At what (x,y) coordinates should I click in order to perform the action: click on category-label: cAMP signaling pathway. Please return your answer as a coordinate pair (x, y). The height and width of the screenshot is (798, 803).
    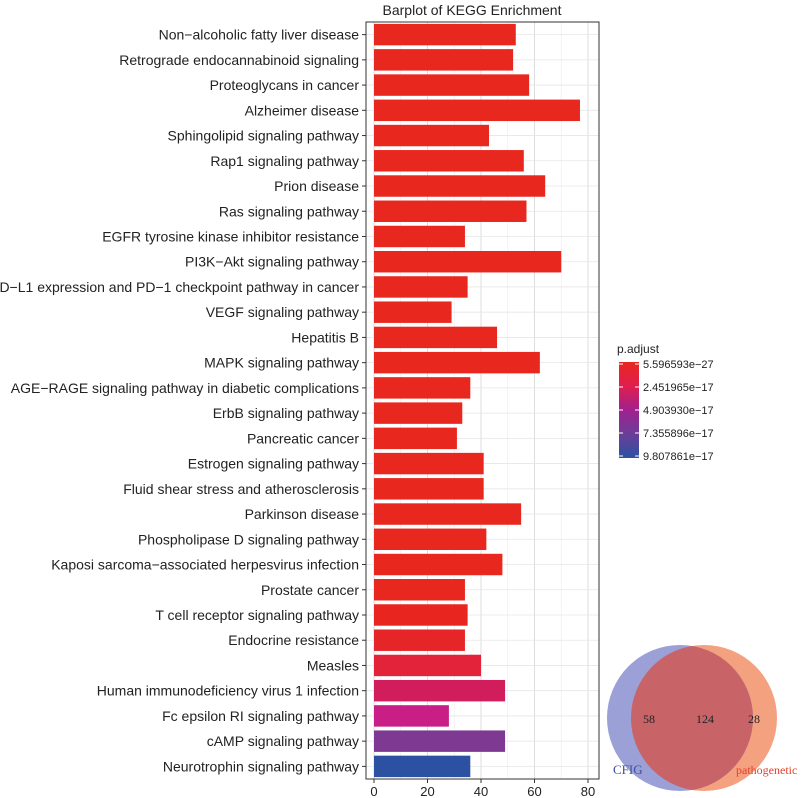
    Looking at the image, I should click on (283, 741).